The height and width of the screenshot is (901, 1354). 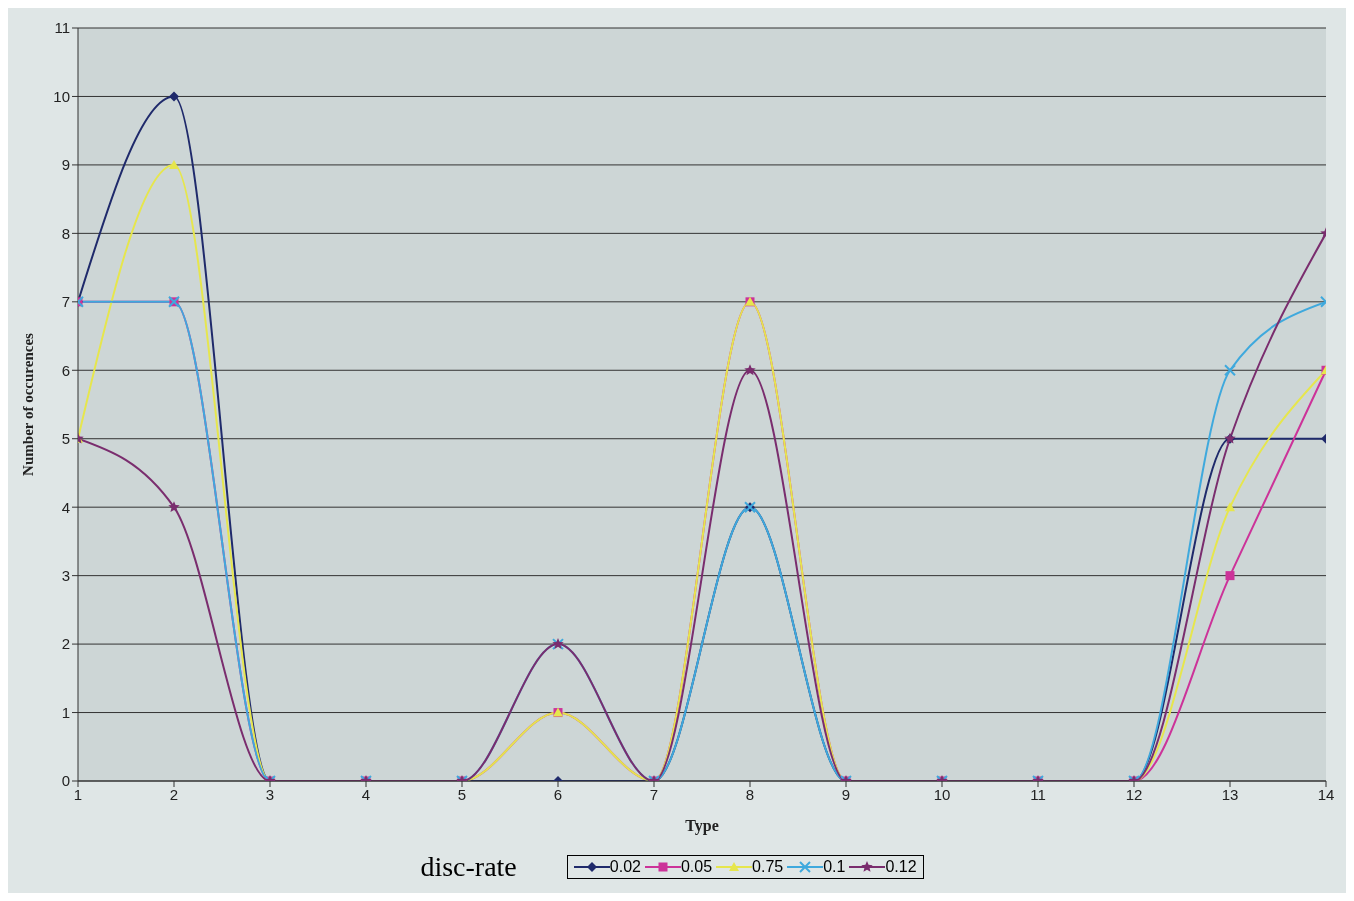 I want to click on y-tick-label: 7, so click(x=65, y=302).